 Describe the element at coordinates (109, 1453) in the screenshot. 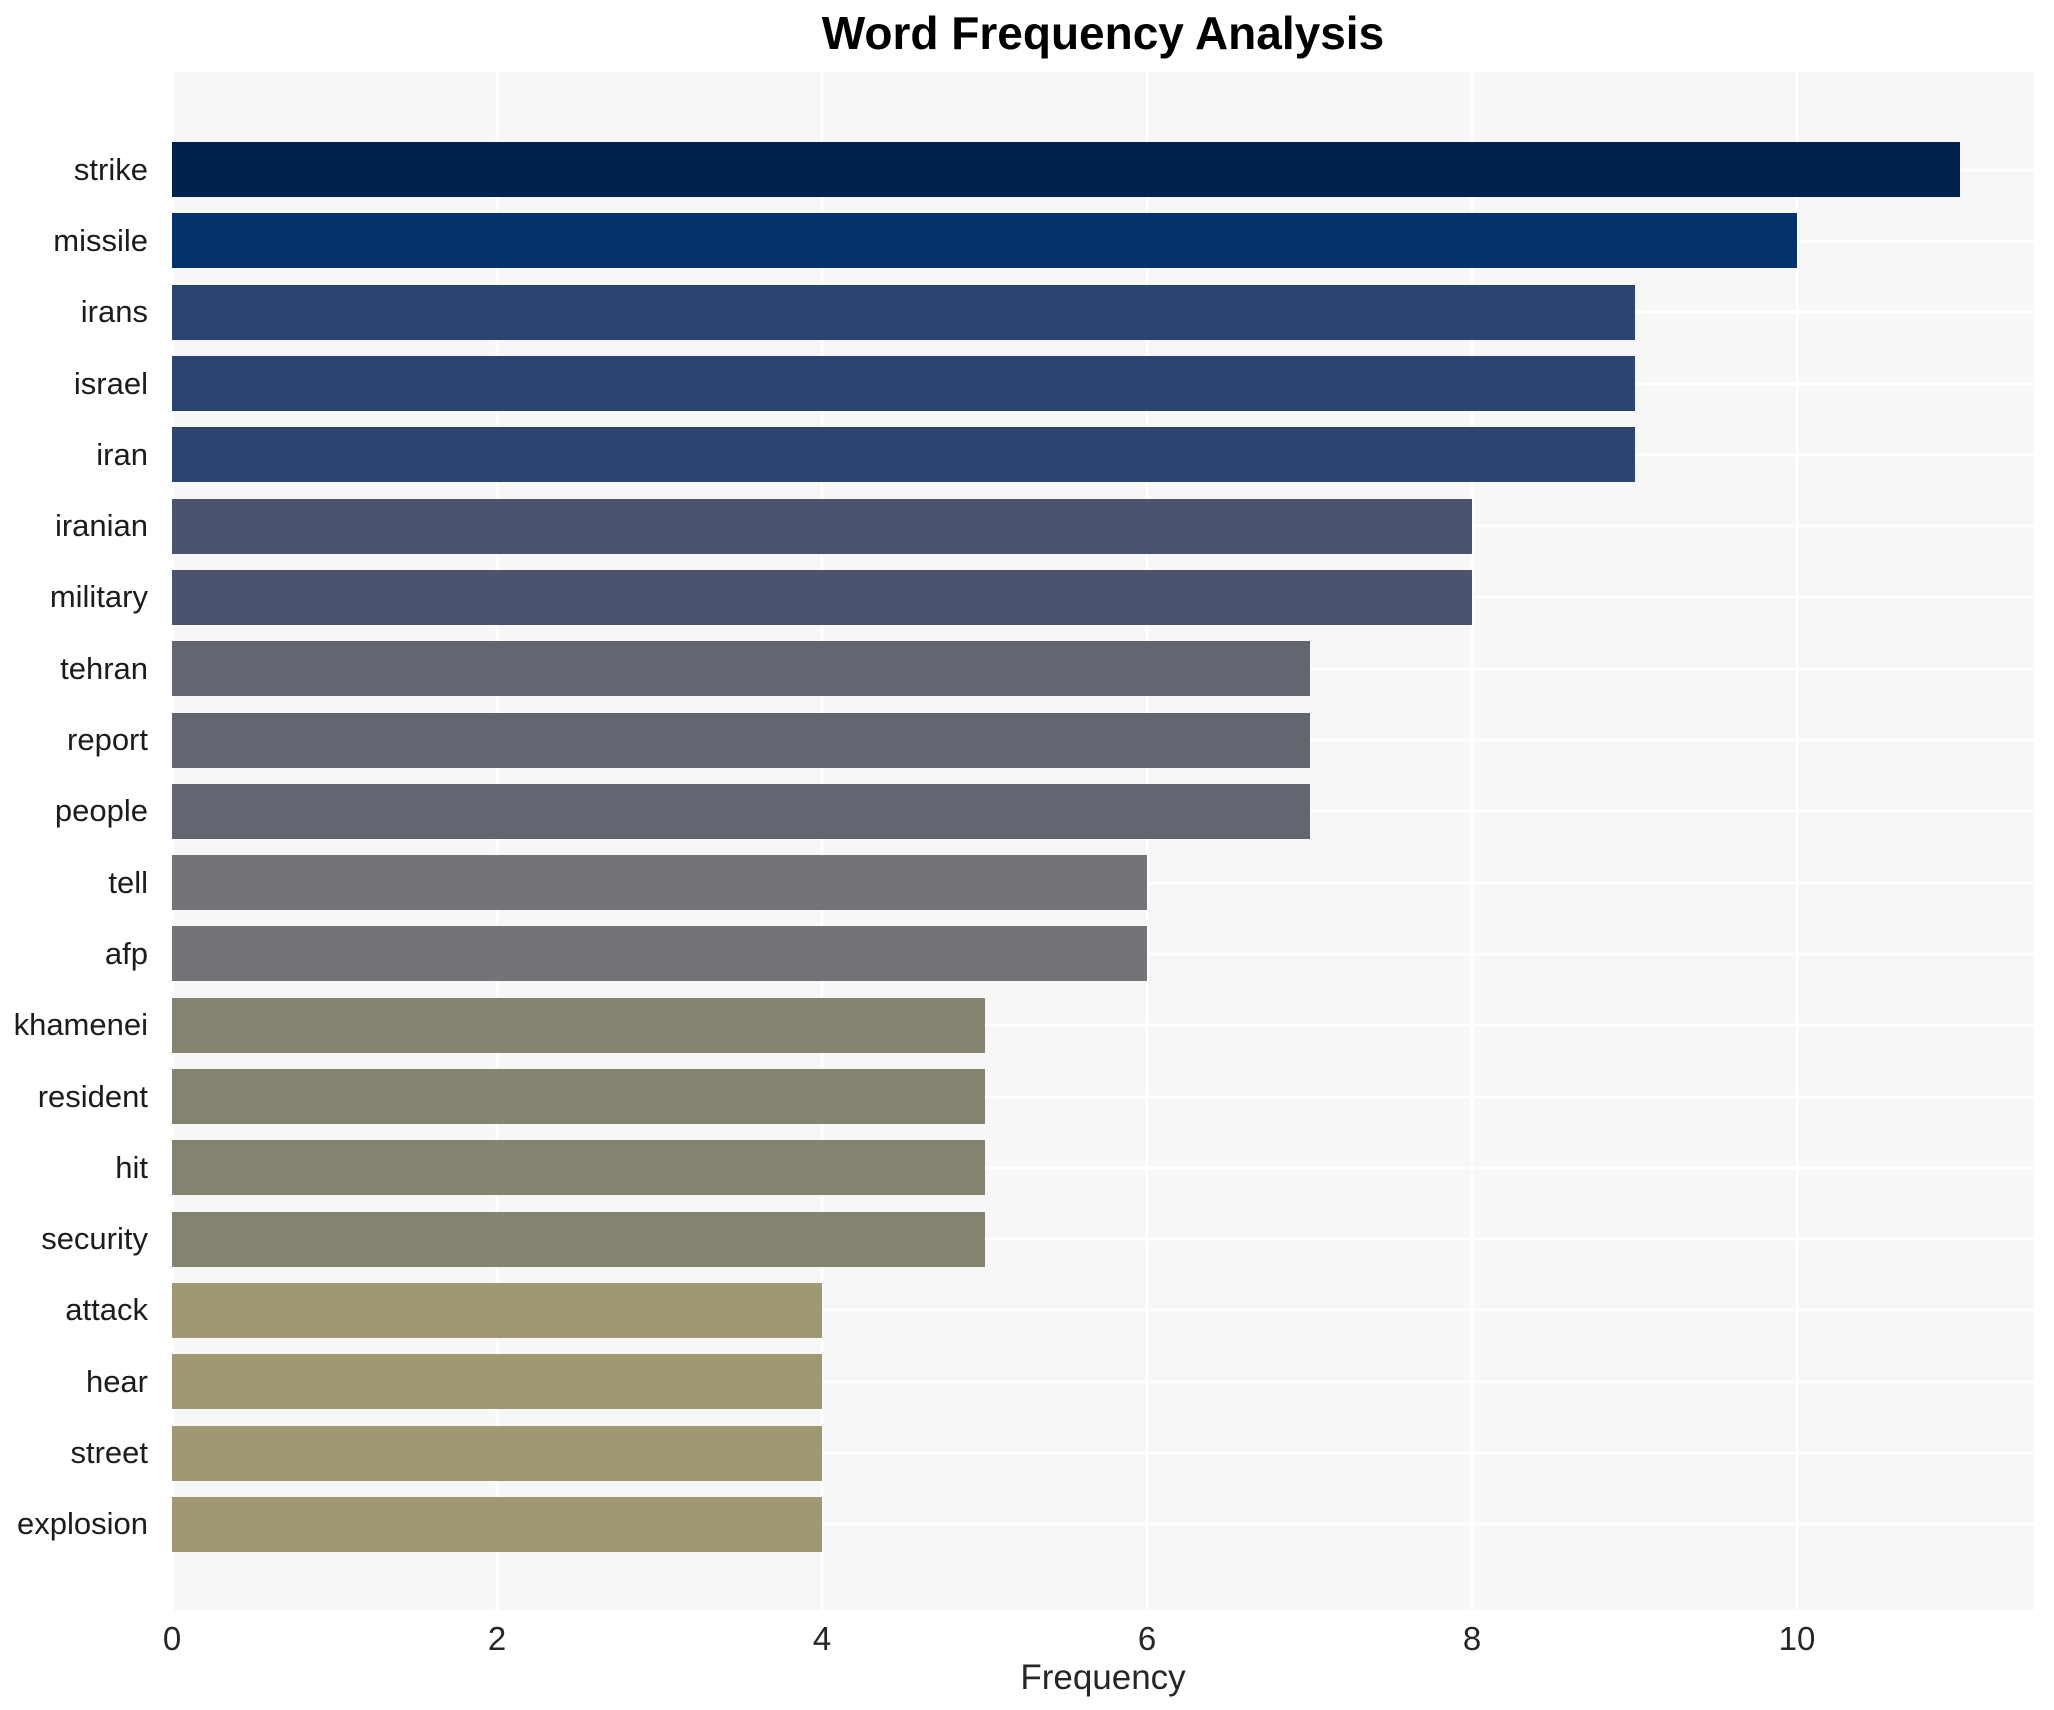

I see `y-label-street: street` at that location.